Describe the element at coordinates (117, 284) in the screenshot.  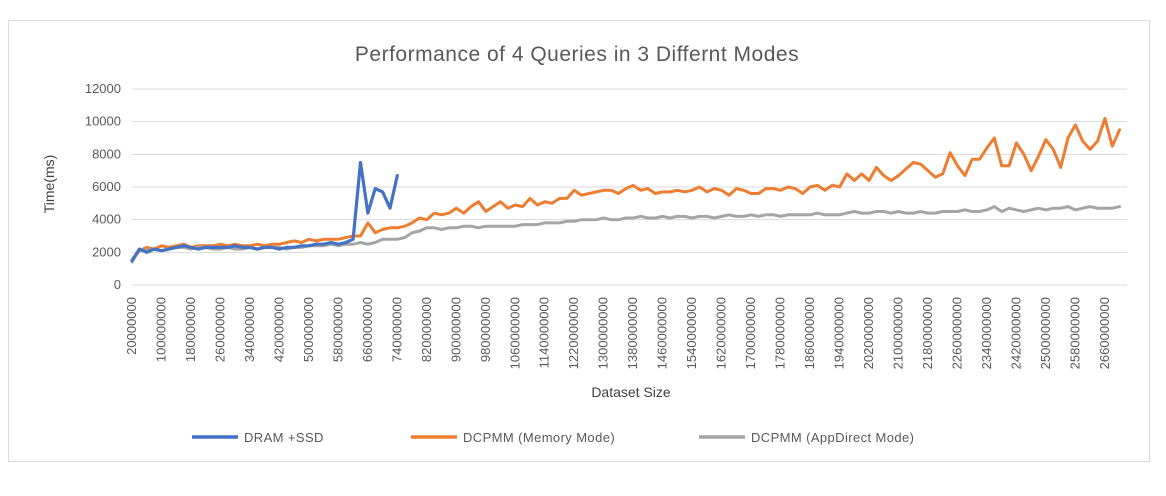
I see `y-tick-label: 0` at that location.